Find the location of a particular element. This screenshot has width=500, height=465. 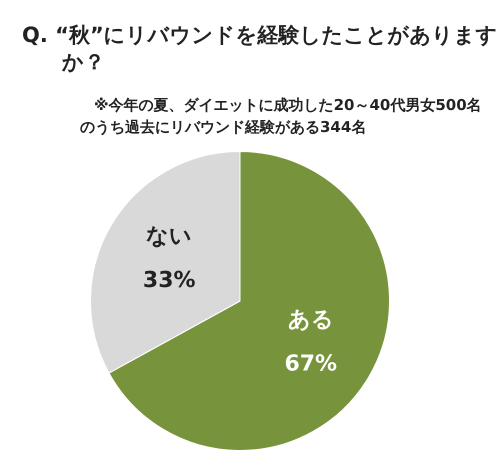

data-label: 33% is located at coordinates (169, 280).